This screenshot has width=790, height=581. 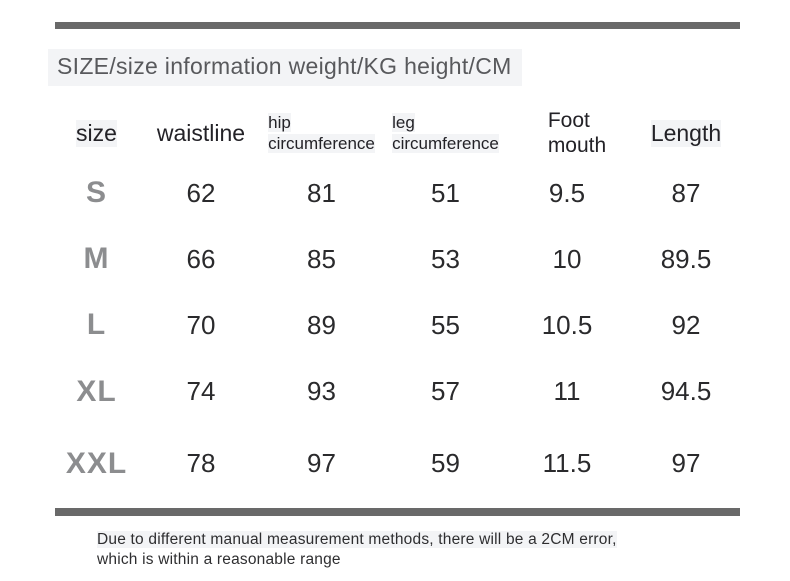 I want to click on column-header-foot-mouth: Foot mouth, so click(x=577, y=133).